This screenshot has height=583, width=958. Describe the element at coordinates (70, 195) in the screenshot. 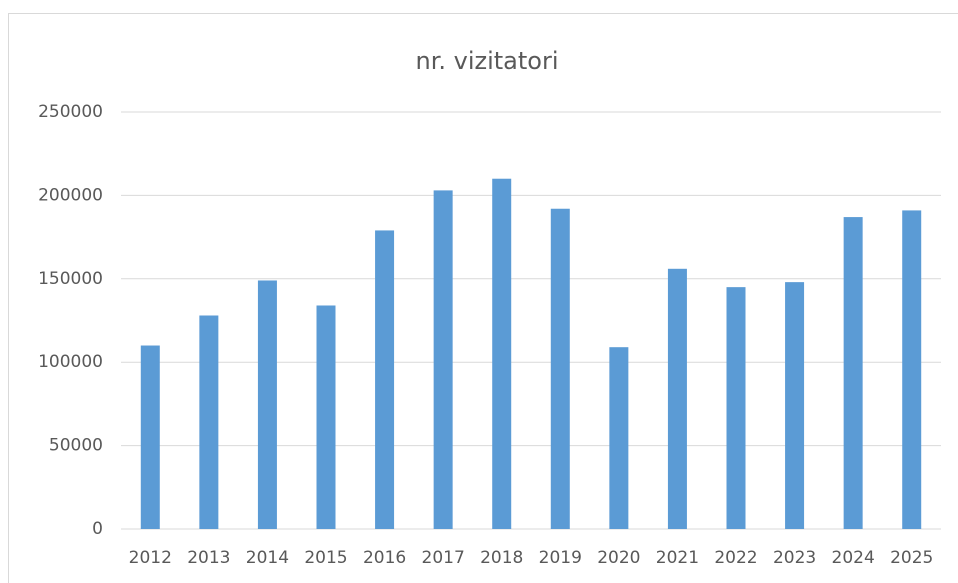

I see `y-tick-label: 200000` at that location.